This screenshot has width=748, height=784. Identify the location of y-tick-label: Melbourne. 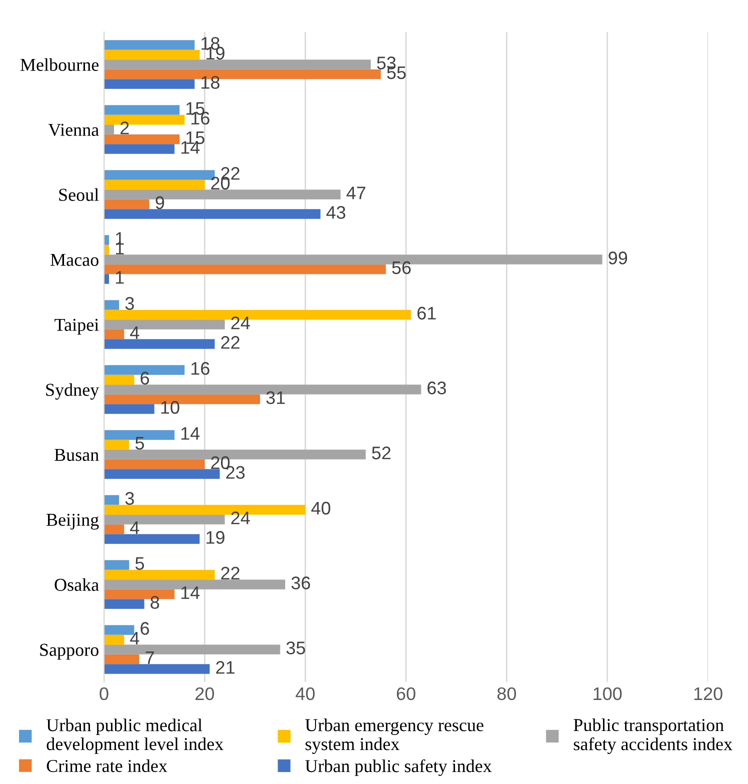
(59, 64).